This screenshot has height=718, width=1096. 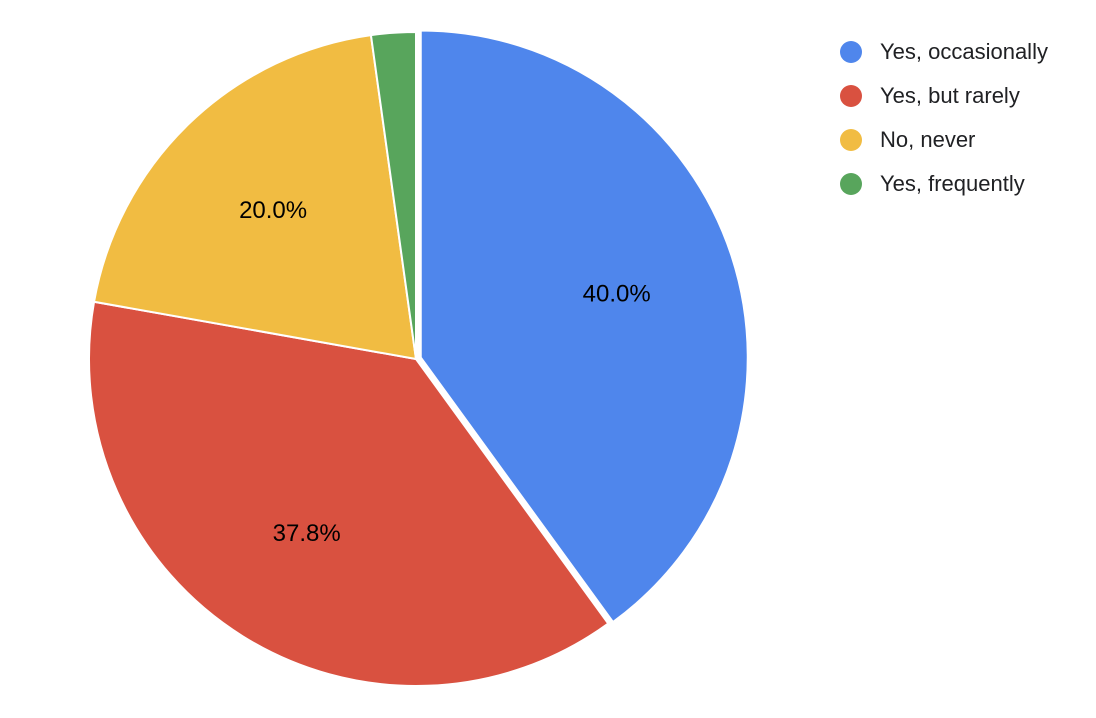 I want to click on legend-label-no-never: No, never, so click(x=928, y=139).